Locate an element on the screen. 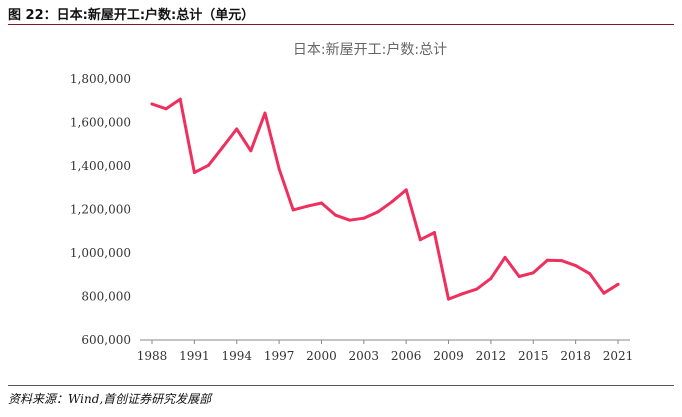  source-rule is located at coordinates (341, 385).